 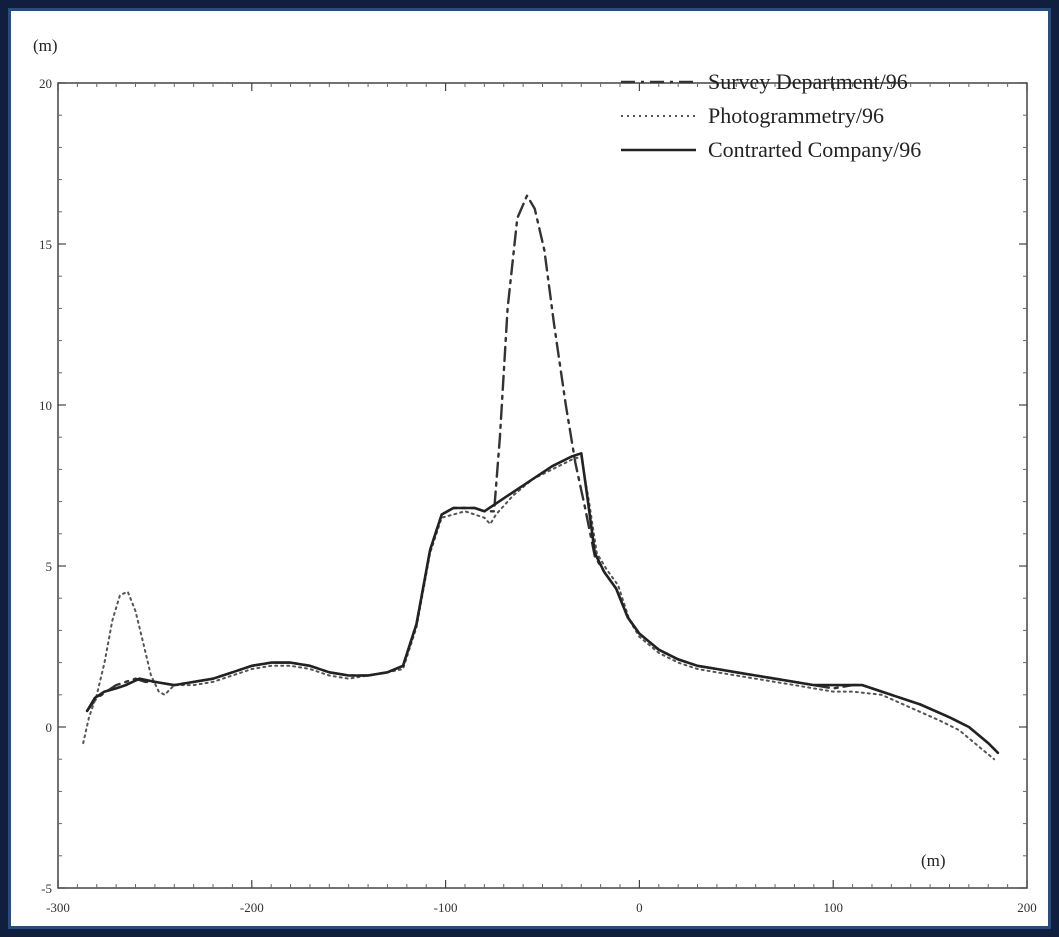 I want to click on x-tick-label: 0, so click(x=639, y=907).